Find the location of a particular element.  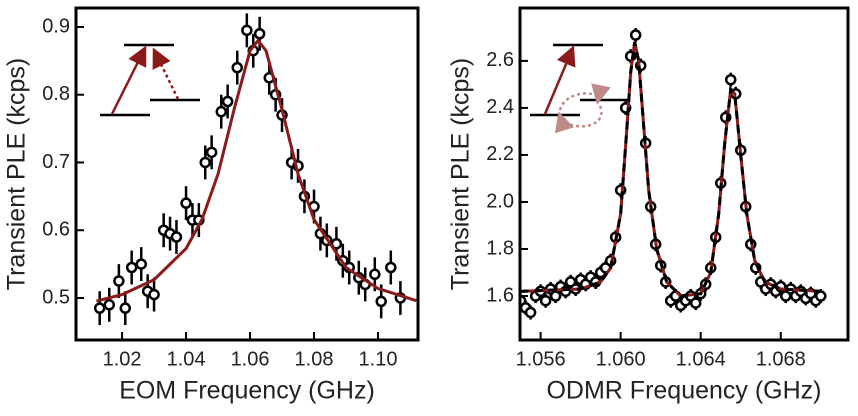

x-axis-label: ODMR Frequency (GHz) is located at coordinates (683, 391).